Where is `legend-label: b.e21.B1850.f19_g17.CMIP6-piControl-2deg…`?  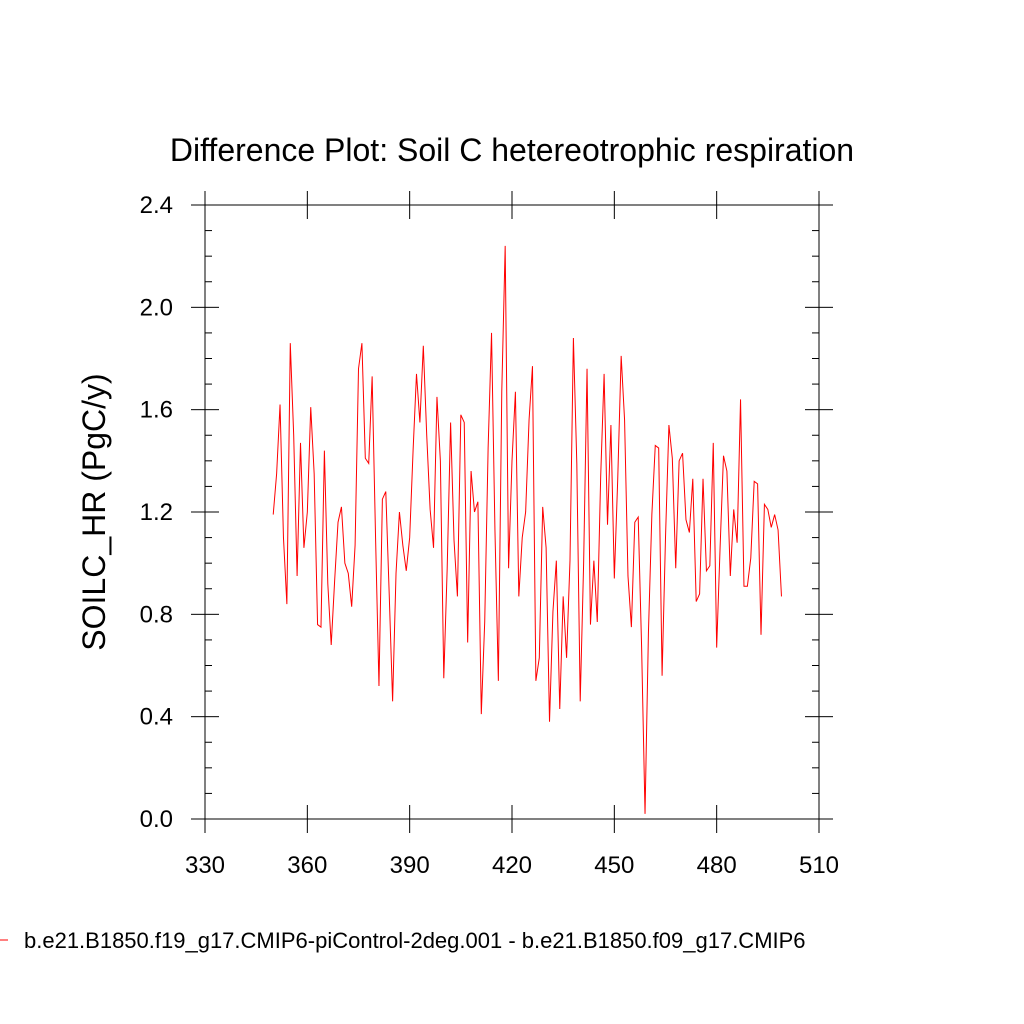
legend-label: b.e21.B1850.f19_g17.CMIP6-piControl-2deg… is located at coordinates (415, 940).